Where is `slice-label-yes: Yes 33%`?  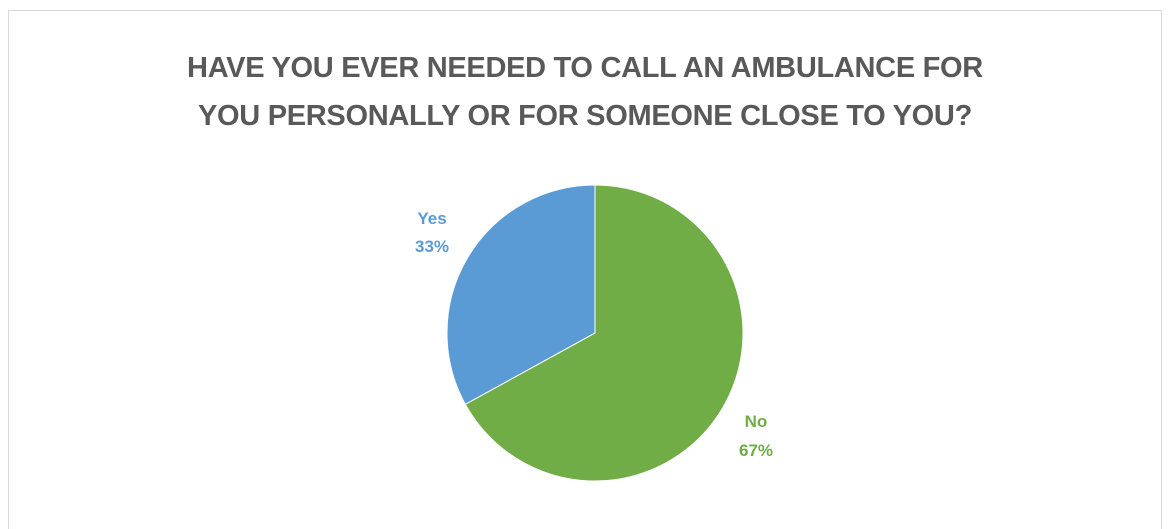
slice-label-yes: Yes 33% is located at coordinates (432, 232).